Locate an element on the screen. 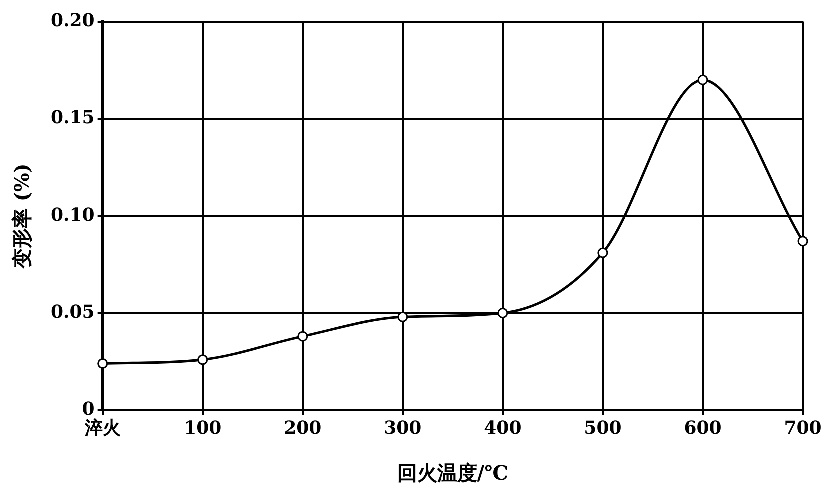  x-tick-label: 400 is located at coordinates (503, 428).